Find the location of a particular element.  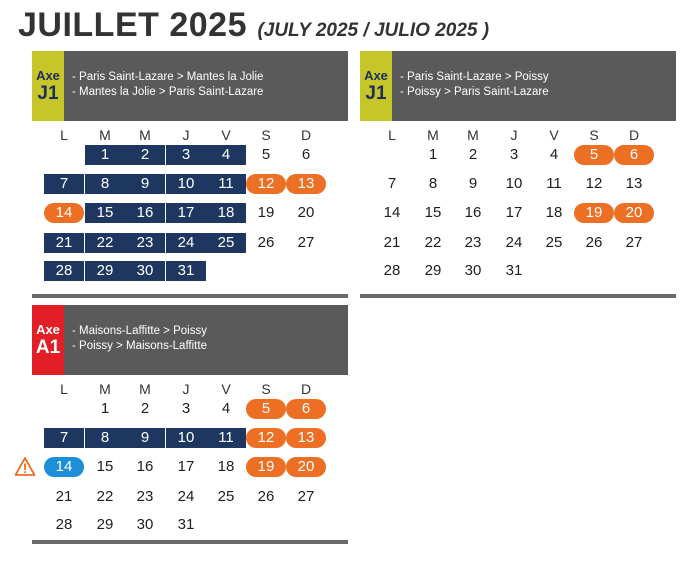

route-item: - Poissy > Paris Saint-Lazare is located at coordinates (474, 92).